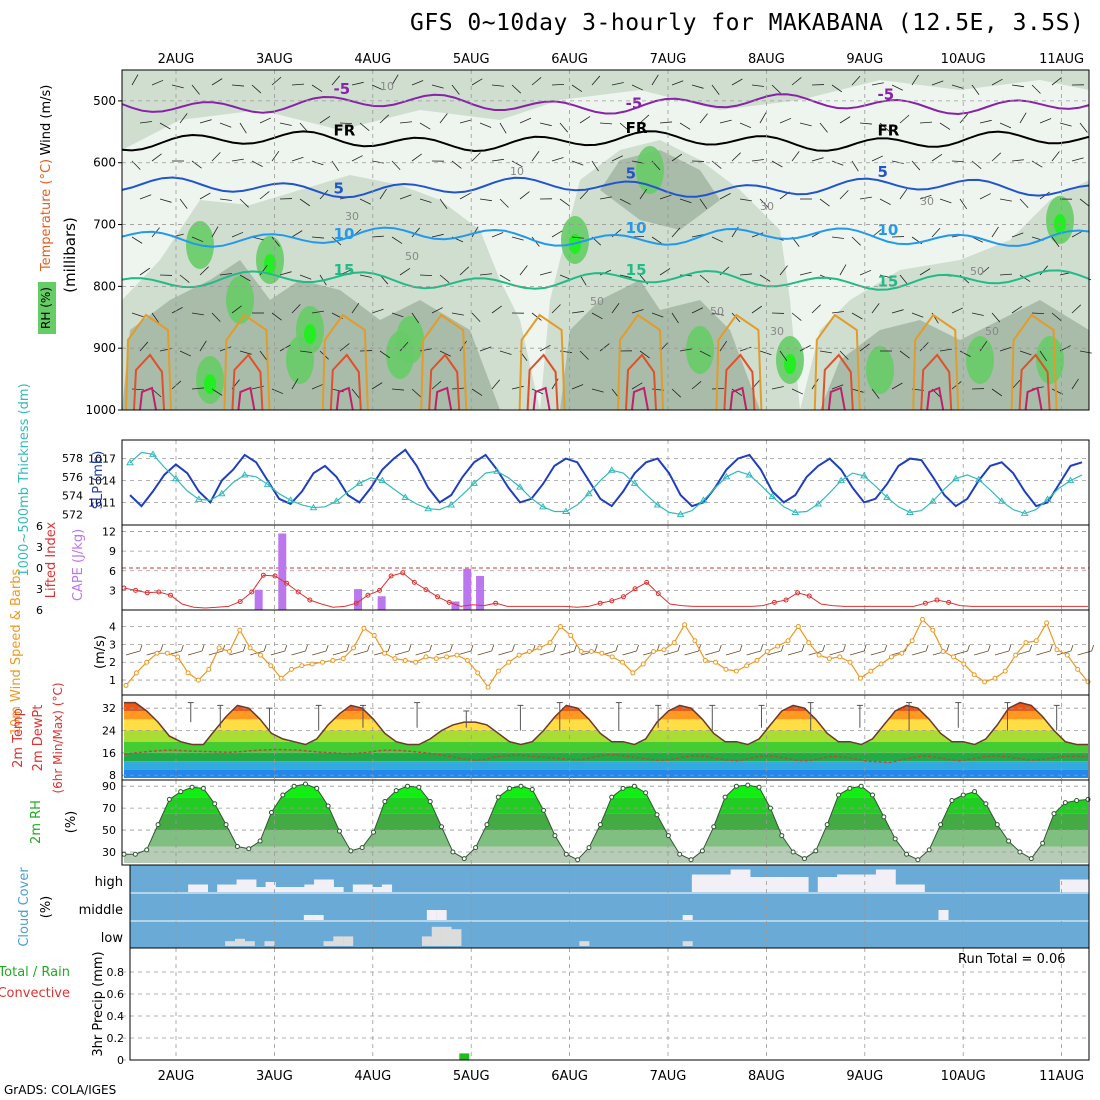  Describe the element at coordinates (977, 271) in the screenshot. I see `rh-contour-label: 50` at that location.